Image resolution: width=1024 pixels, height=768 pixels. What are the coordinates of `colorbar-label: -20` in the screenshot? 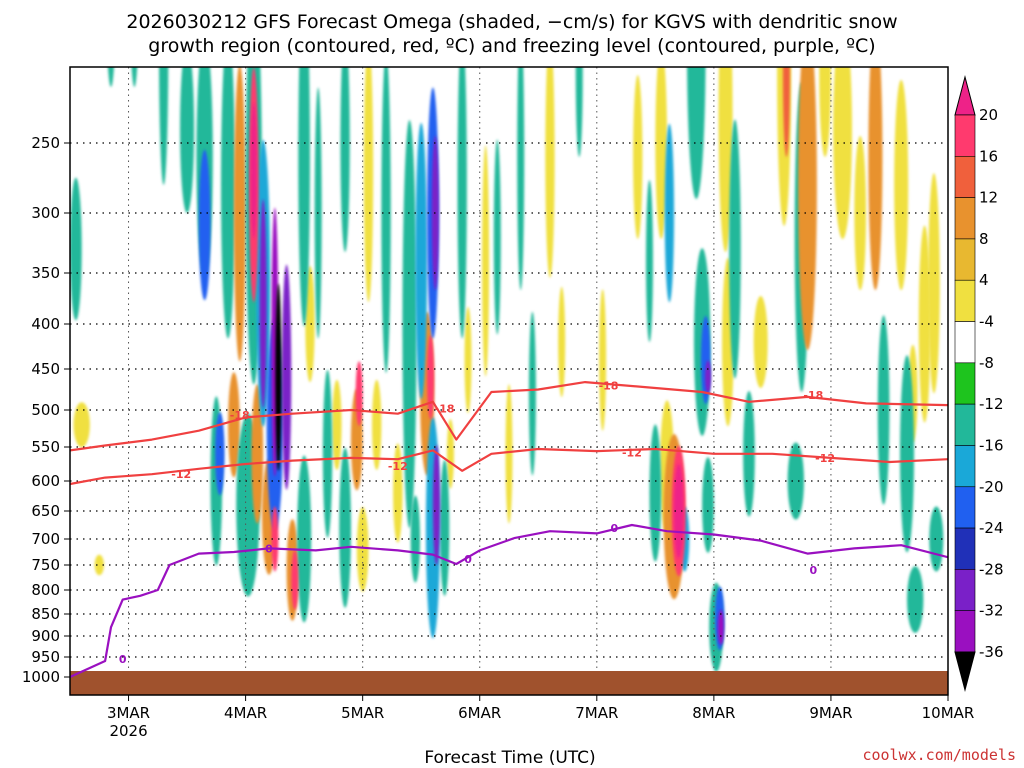 It's located at (991, 487).